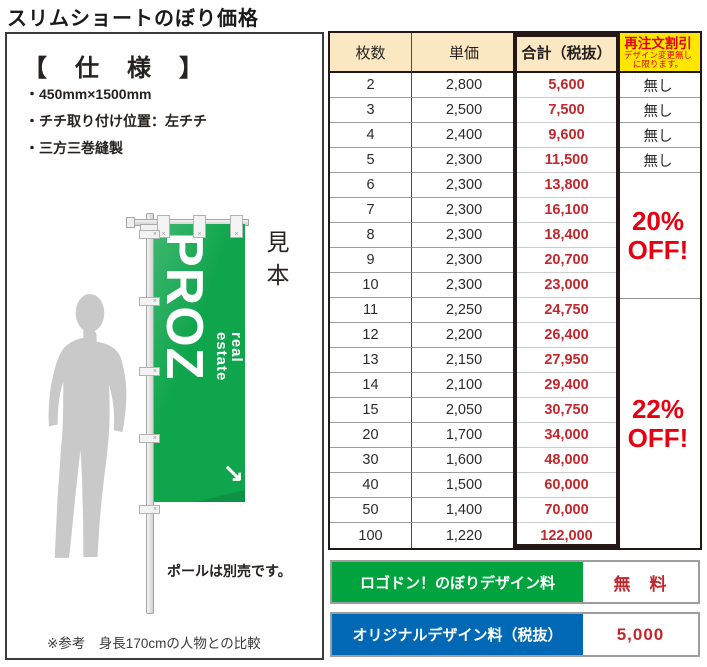 Image resolution: width=707 pixels, height=667 pixels. Describe the element at coordinates (371, 435) in the screenshot. I see `qty-cell: 20` at that location.